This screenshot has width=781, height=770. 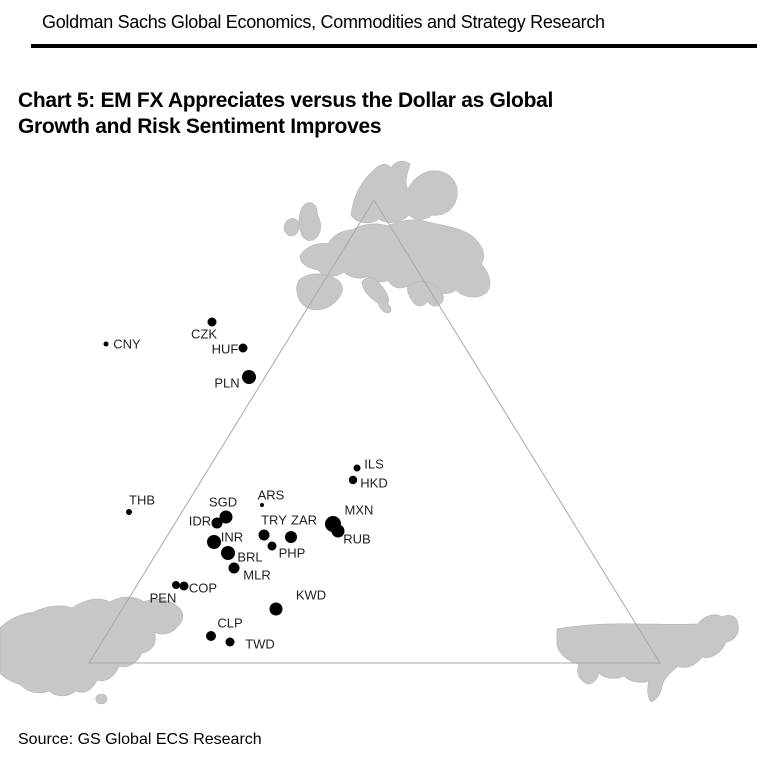 What do you see at coordinates (271, 495) in the screenshot?
I see `point-label-ars: ARS` at bounding box center [271, 495].